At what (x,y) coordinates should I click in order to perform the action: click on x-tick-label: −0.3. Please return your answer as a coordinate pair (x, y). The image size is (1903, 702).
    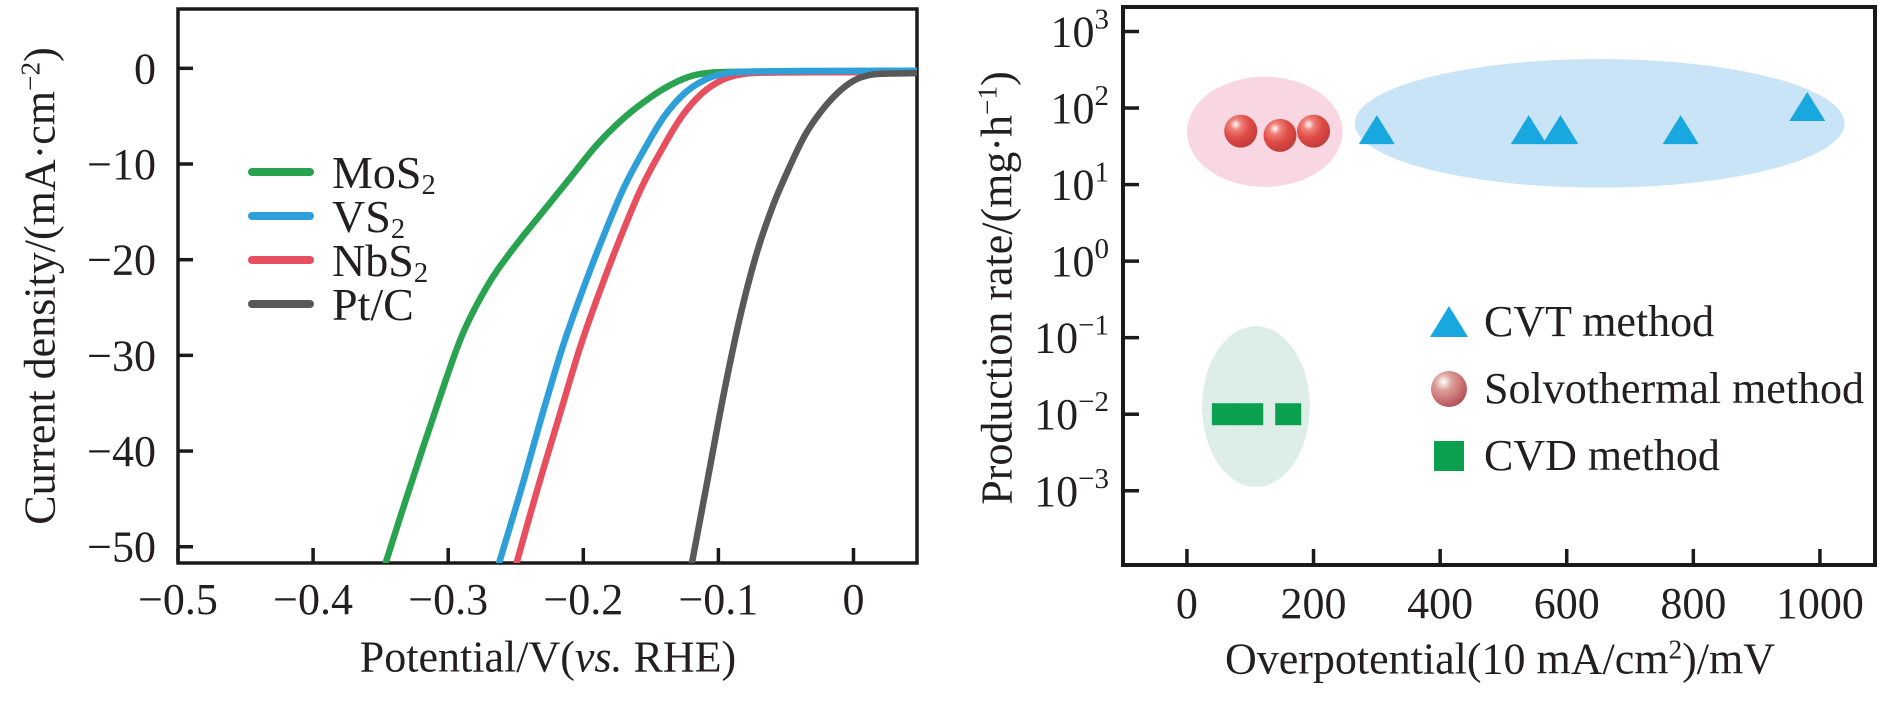
    Looking at the image, I should click on (448, 599).